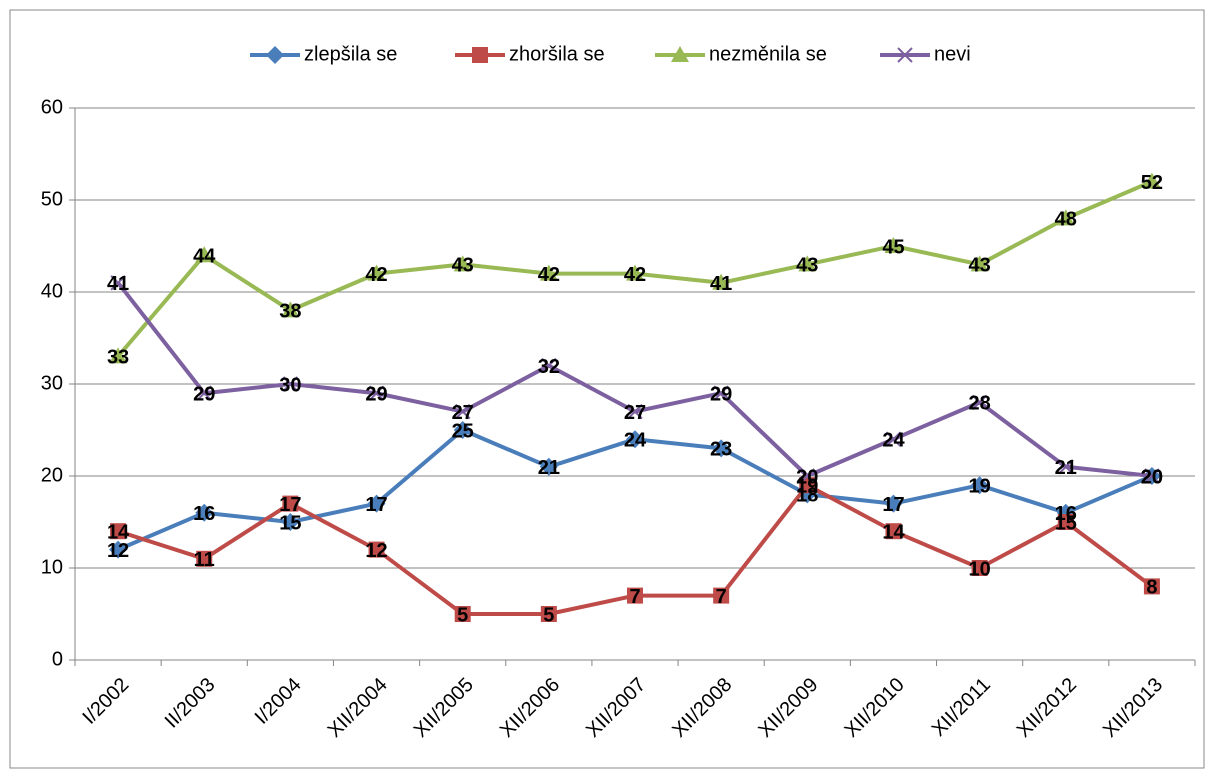 Image resolution: width=1212 pixels, height=778 pixels. I want to click on y-tick-label: 60, so click(52, 107).